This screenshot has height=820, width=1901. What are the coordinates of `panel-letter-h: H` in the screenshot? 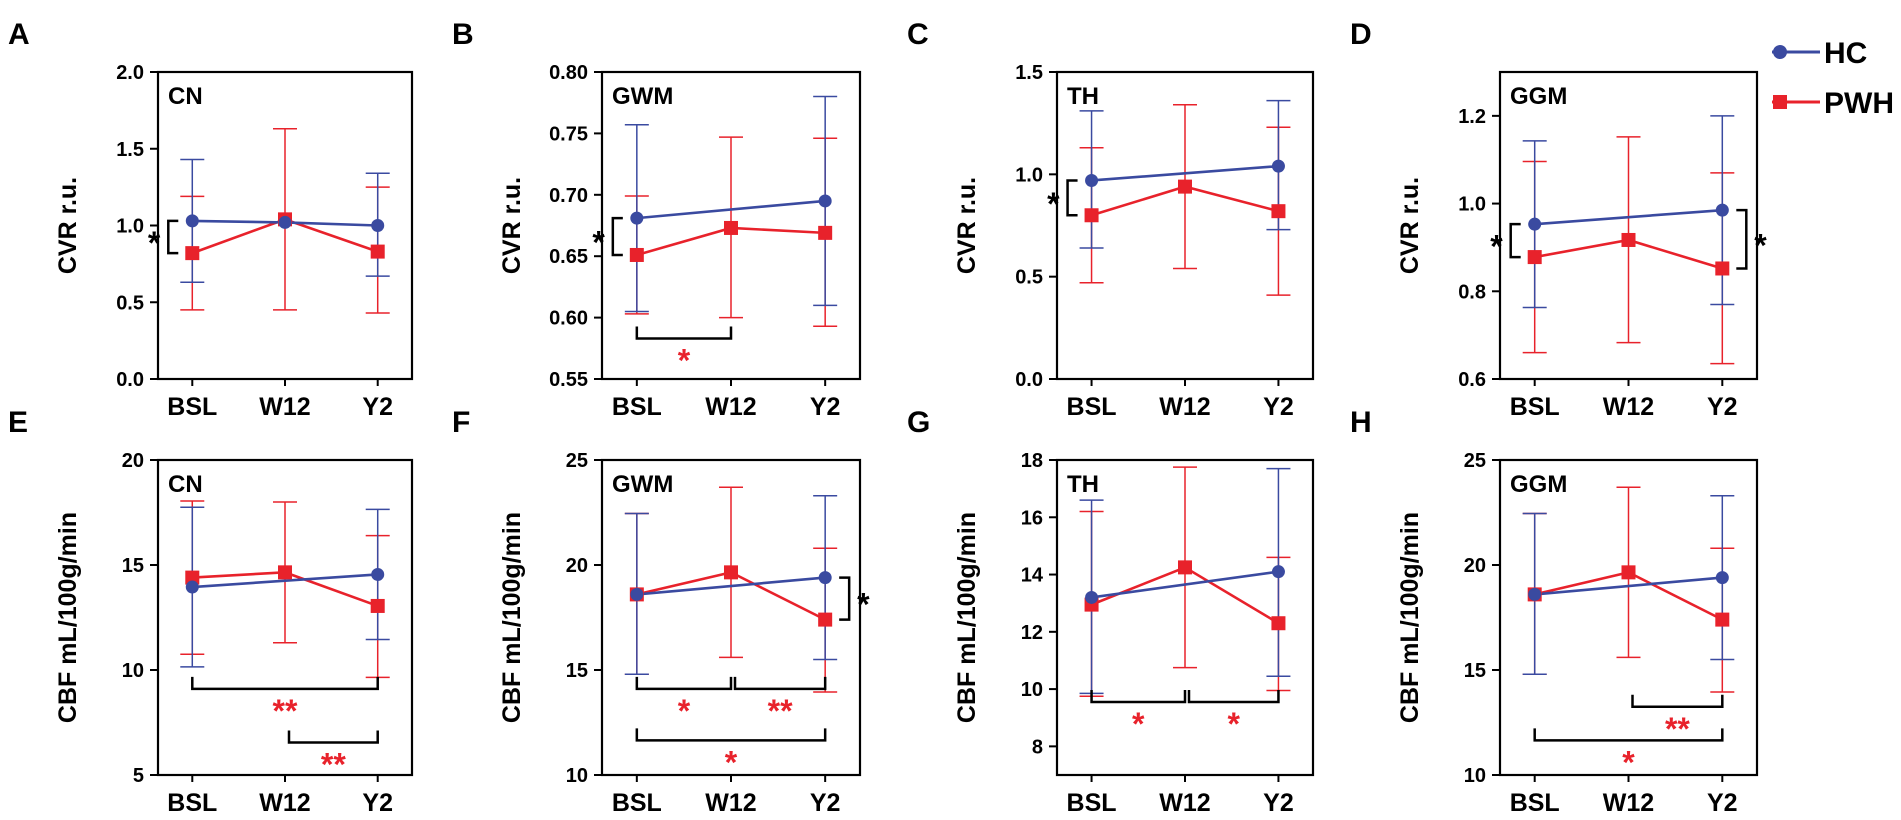 It's located at (1361, 422).